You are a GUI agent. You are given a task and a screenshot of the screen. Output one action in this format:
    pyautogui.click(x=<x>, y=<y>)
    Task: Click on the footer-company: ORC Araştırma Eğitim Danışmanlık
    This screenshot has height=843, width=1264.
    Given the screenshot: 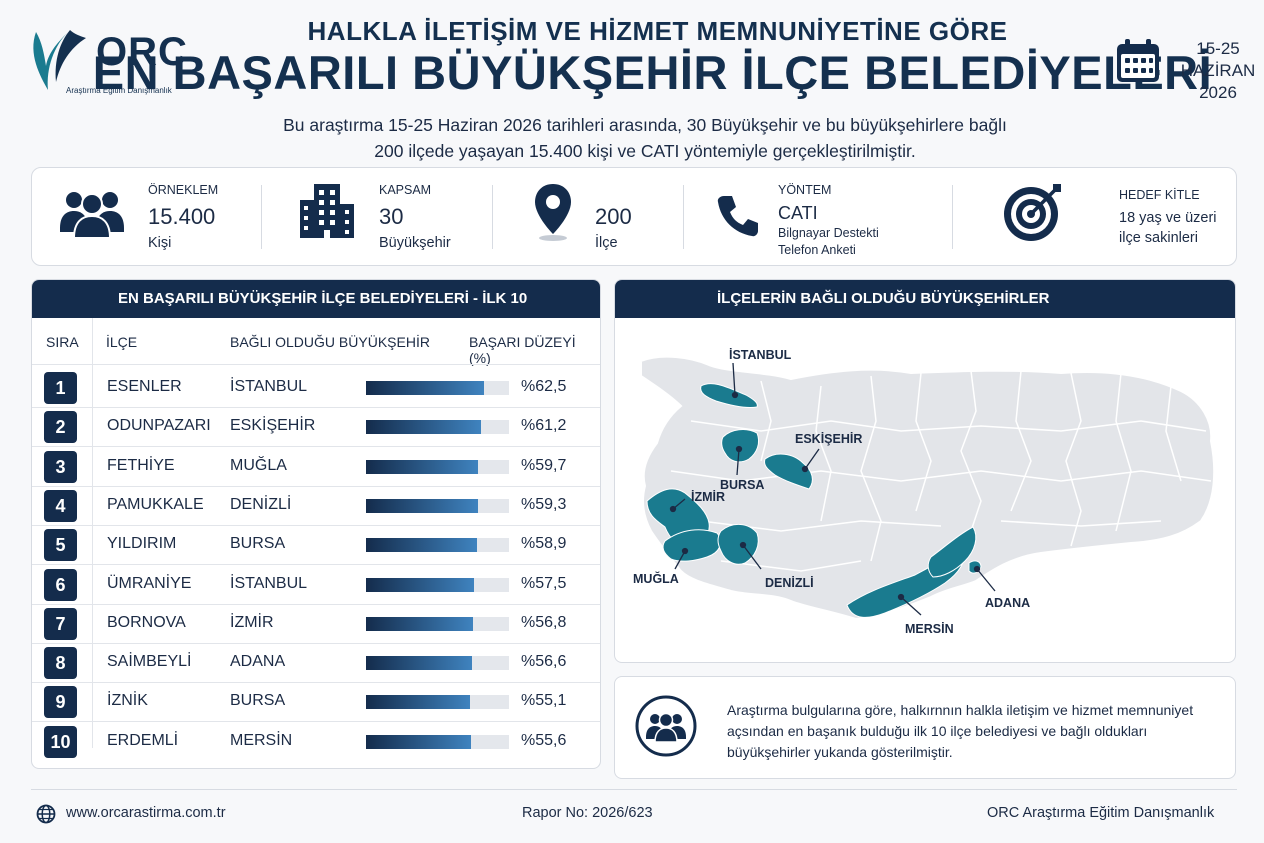 What is the action you would take?
    pyautogui.click(x=1101, y=813)
    